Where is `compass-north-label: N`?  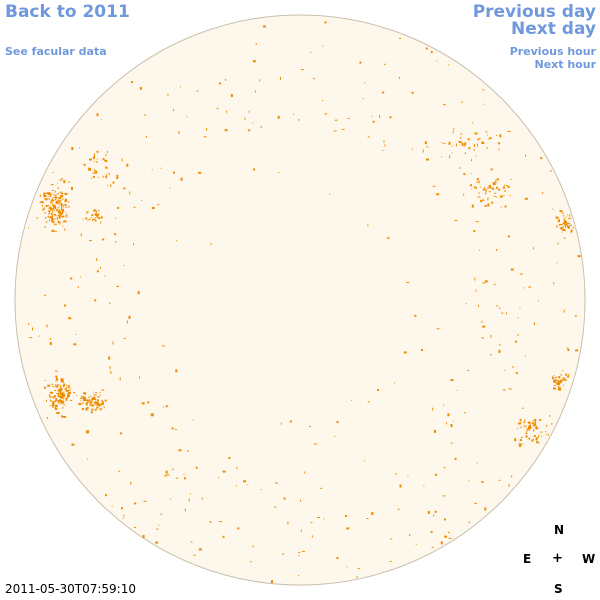 compass-north-label: N is located at coordinates (559, 530).